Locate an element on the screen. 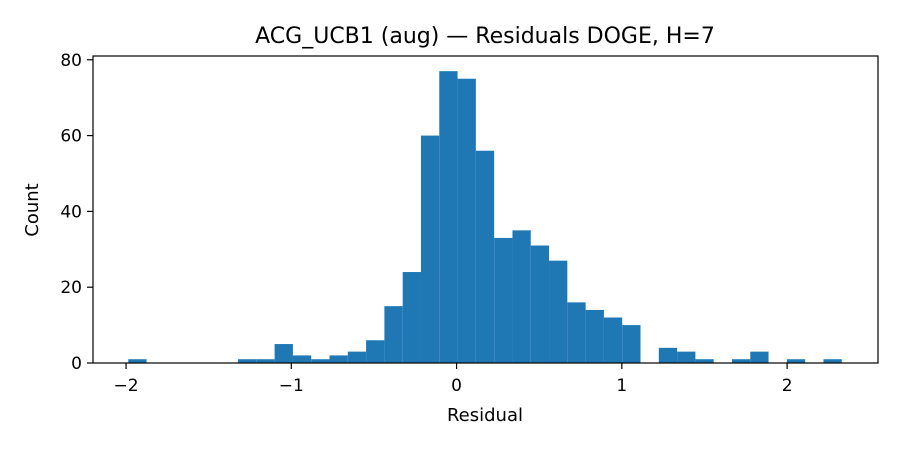 The width and height of the screenshot is (900, 454). x-tick-label: −2 is located at coordinates (126, 386).